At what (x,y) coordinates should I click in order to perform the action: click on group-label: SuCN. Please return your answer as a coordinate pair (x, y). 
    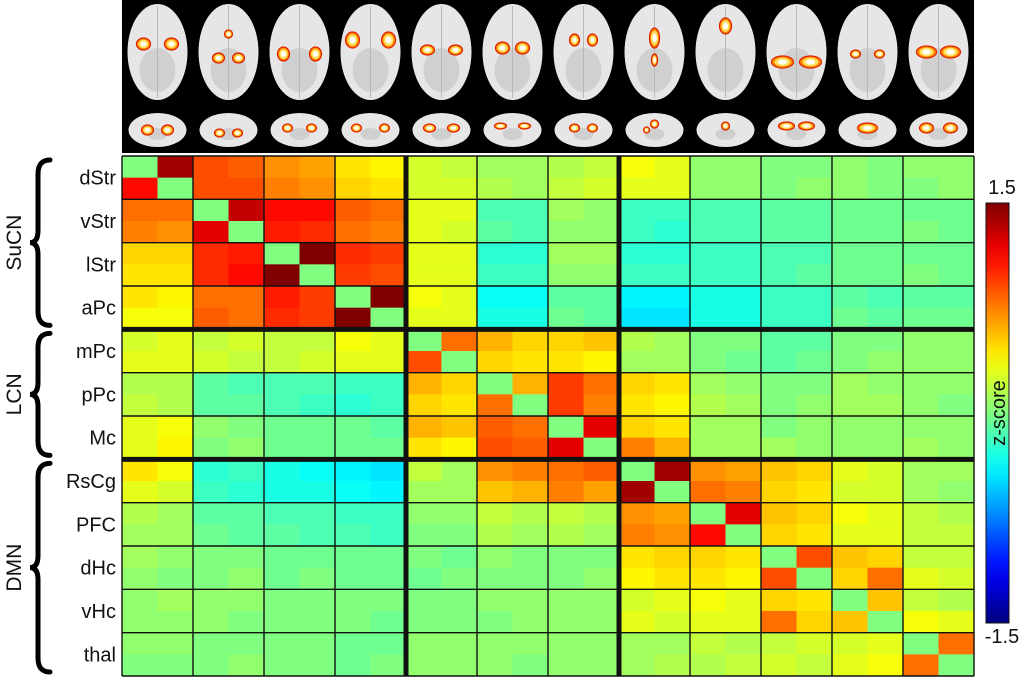
    Looking at the image, I should click on (14, 243).